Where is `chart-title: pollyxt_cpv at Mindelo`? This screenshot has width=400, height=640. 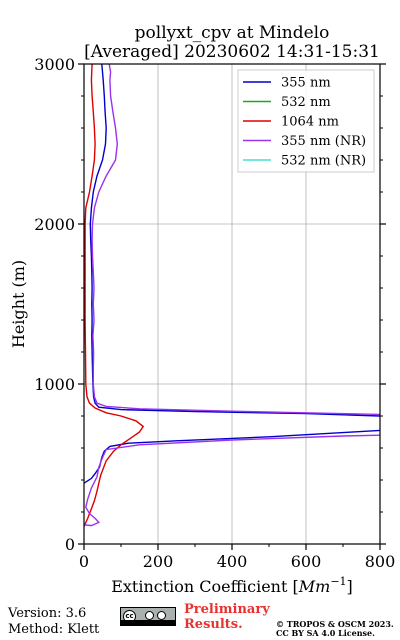 chart-title: pollyxt_cpv at Mindelo is located at coordinates (232, 33).